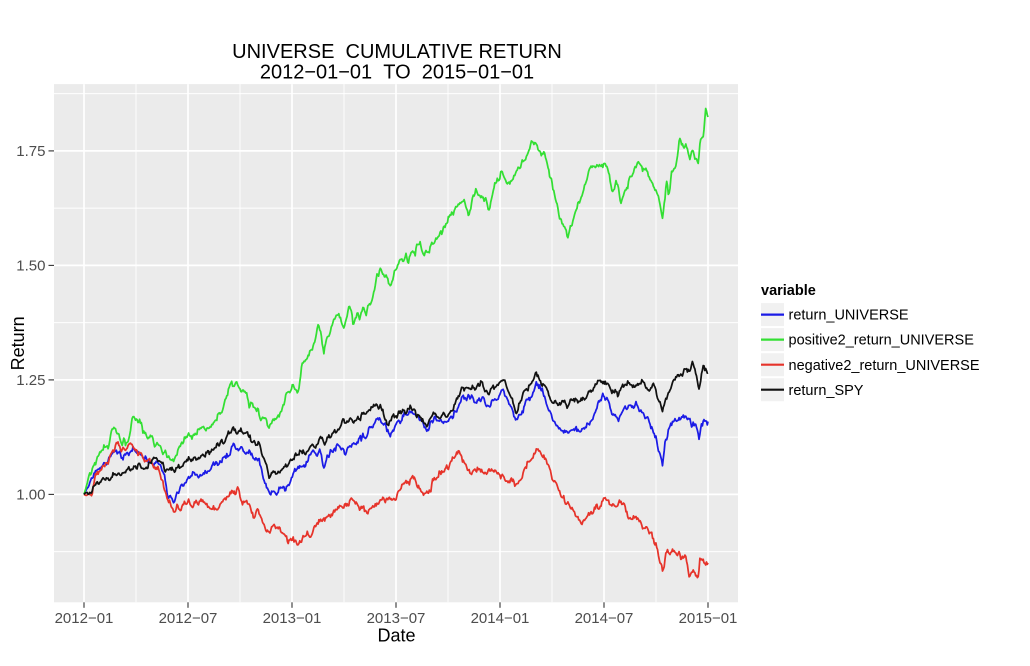 This screenshot has width=1030, height=666. I want to click on svg-text: 2012−07, so click(188, 618).